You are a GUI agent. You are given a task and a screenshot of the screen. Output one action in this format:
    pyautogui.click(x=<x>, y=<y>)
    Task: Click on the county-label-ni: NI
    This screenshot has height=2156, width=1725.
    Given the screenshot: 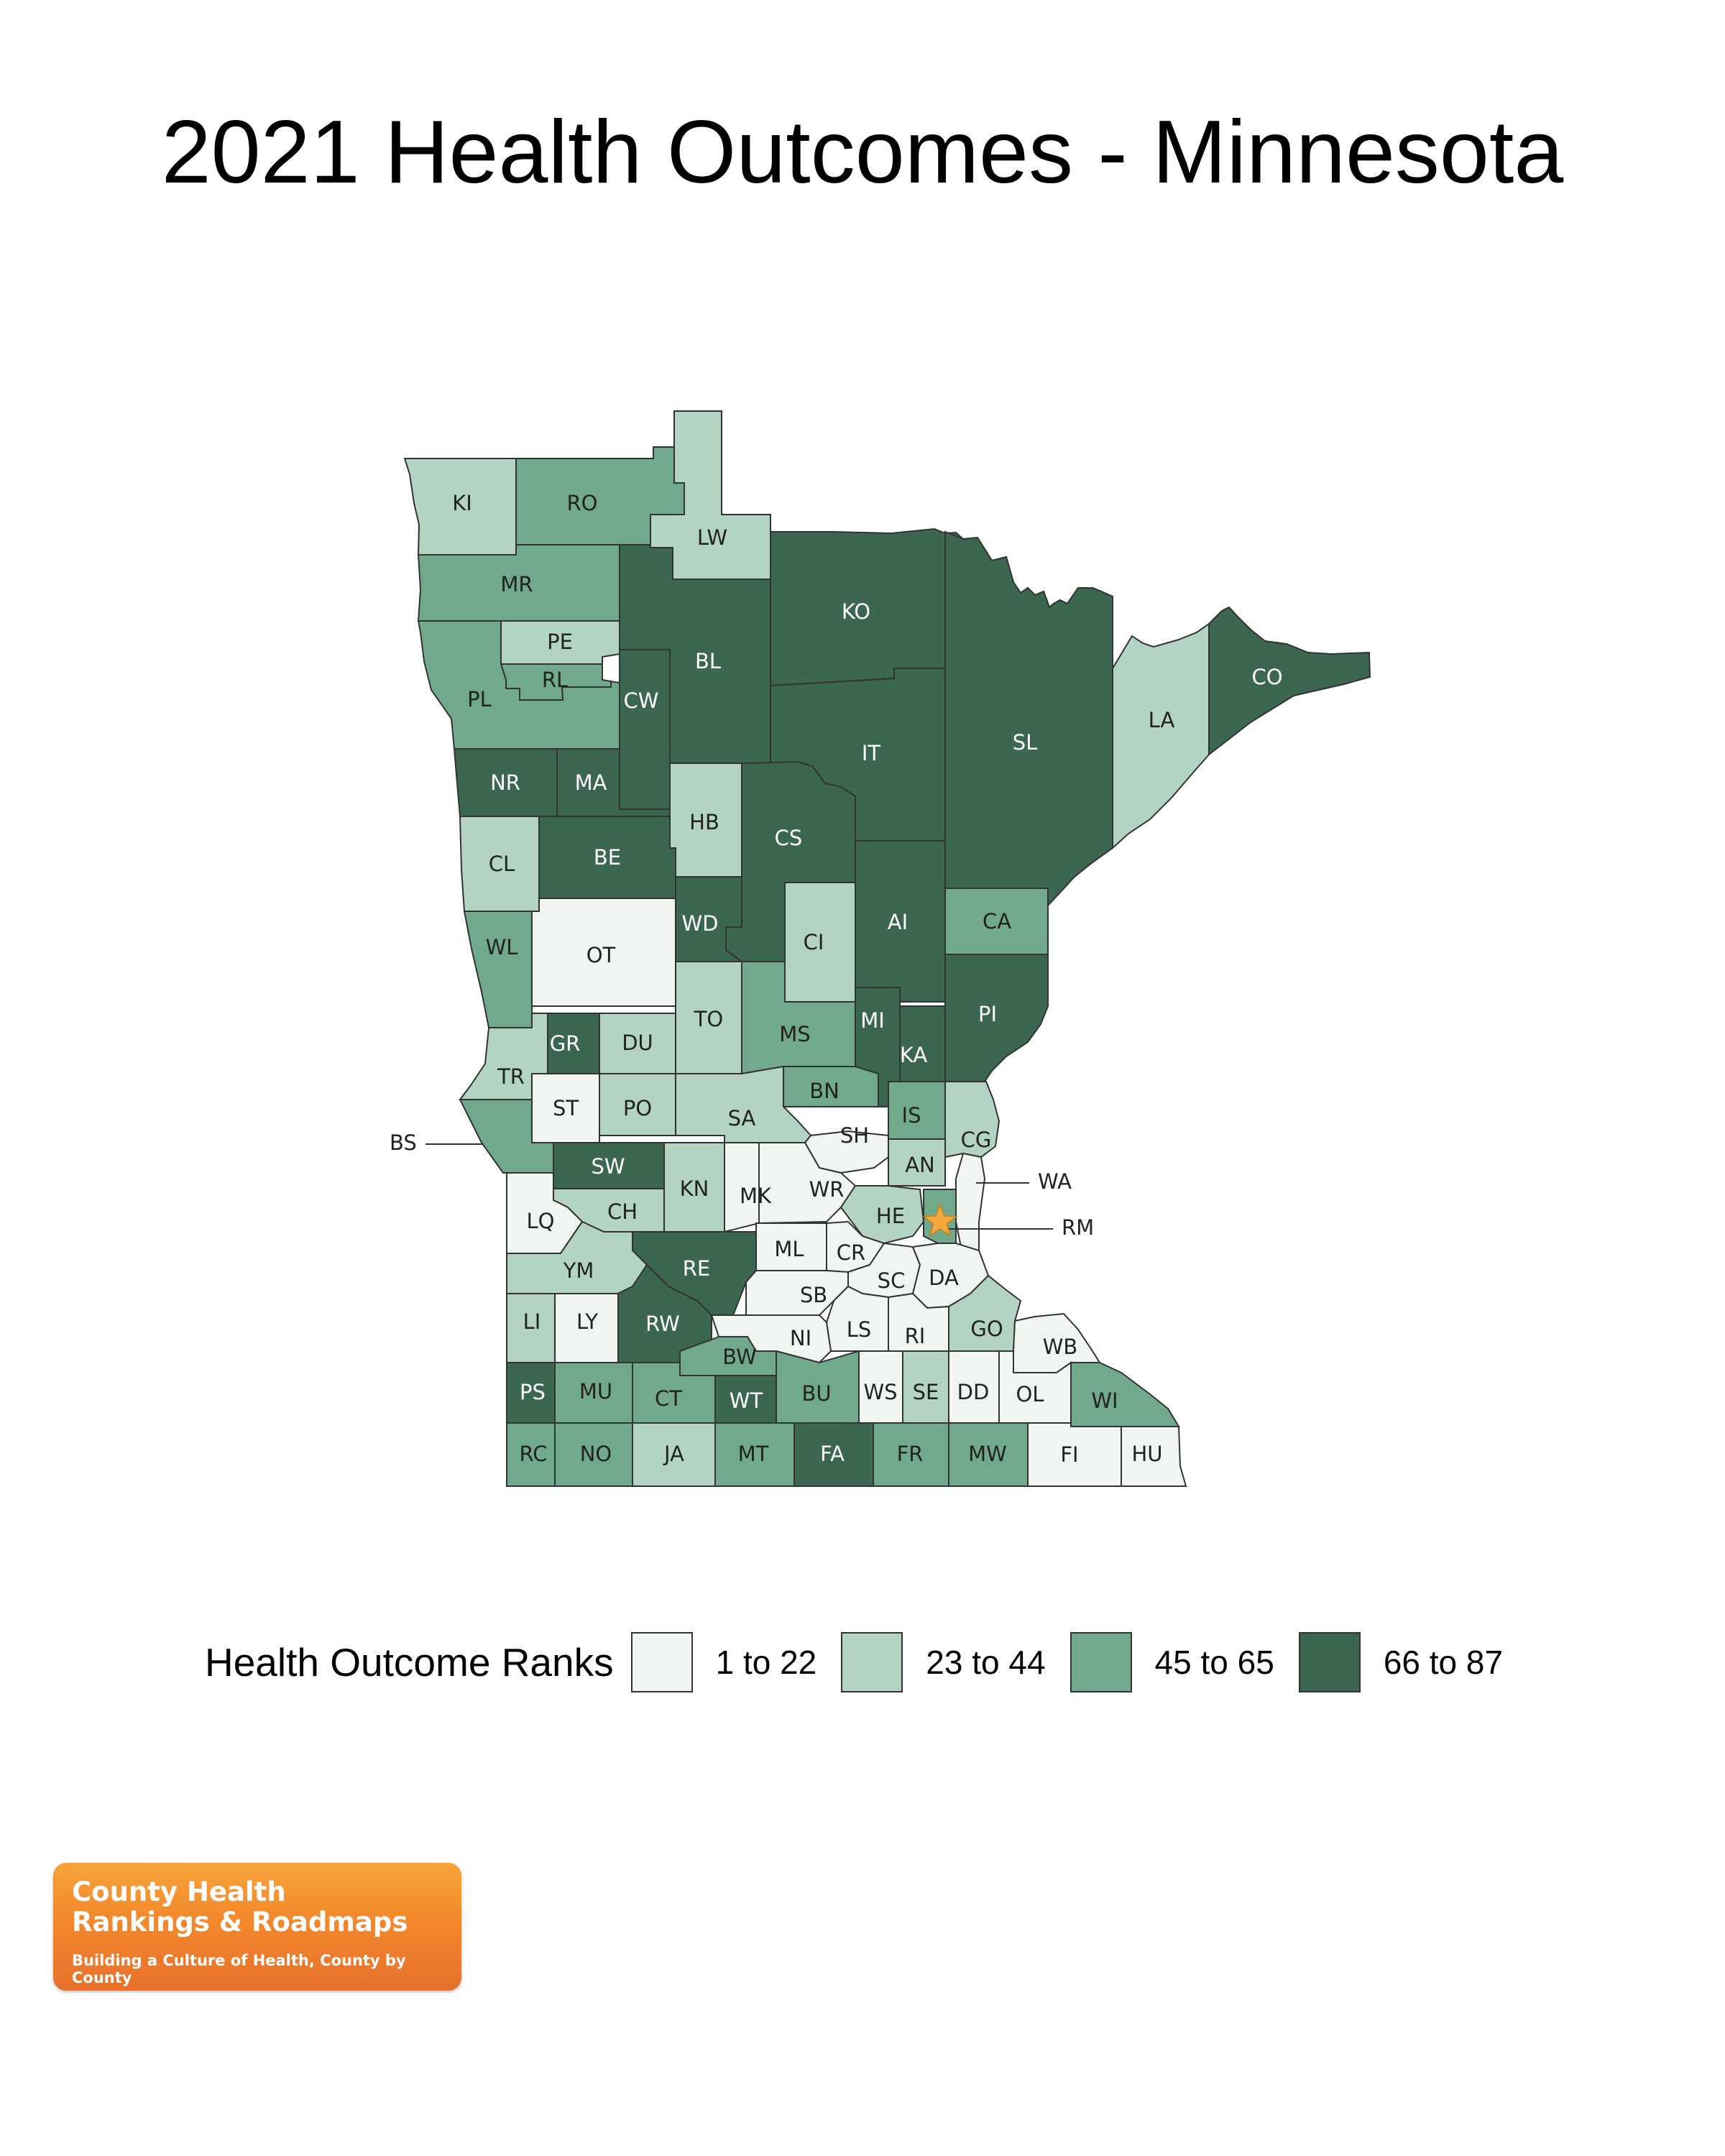 What is the action you would take?
    pyautogui.click(x=800, y=1338)
    